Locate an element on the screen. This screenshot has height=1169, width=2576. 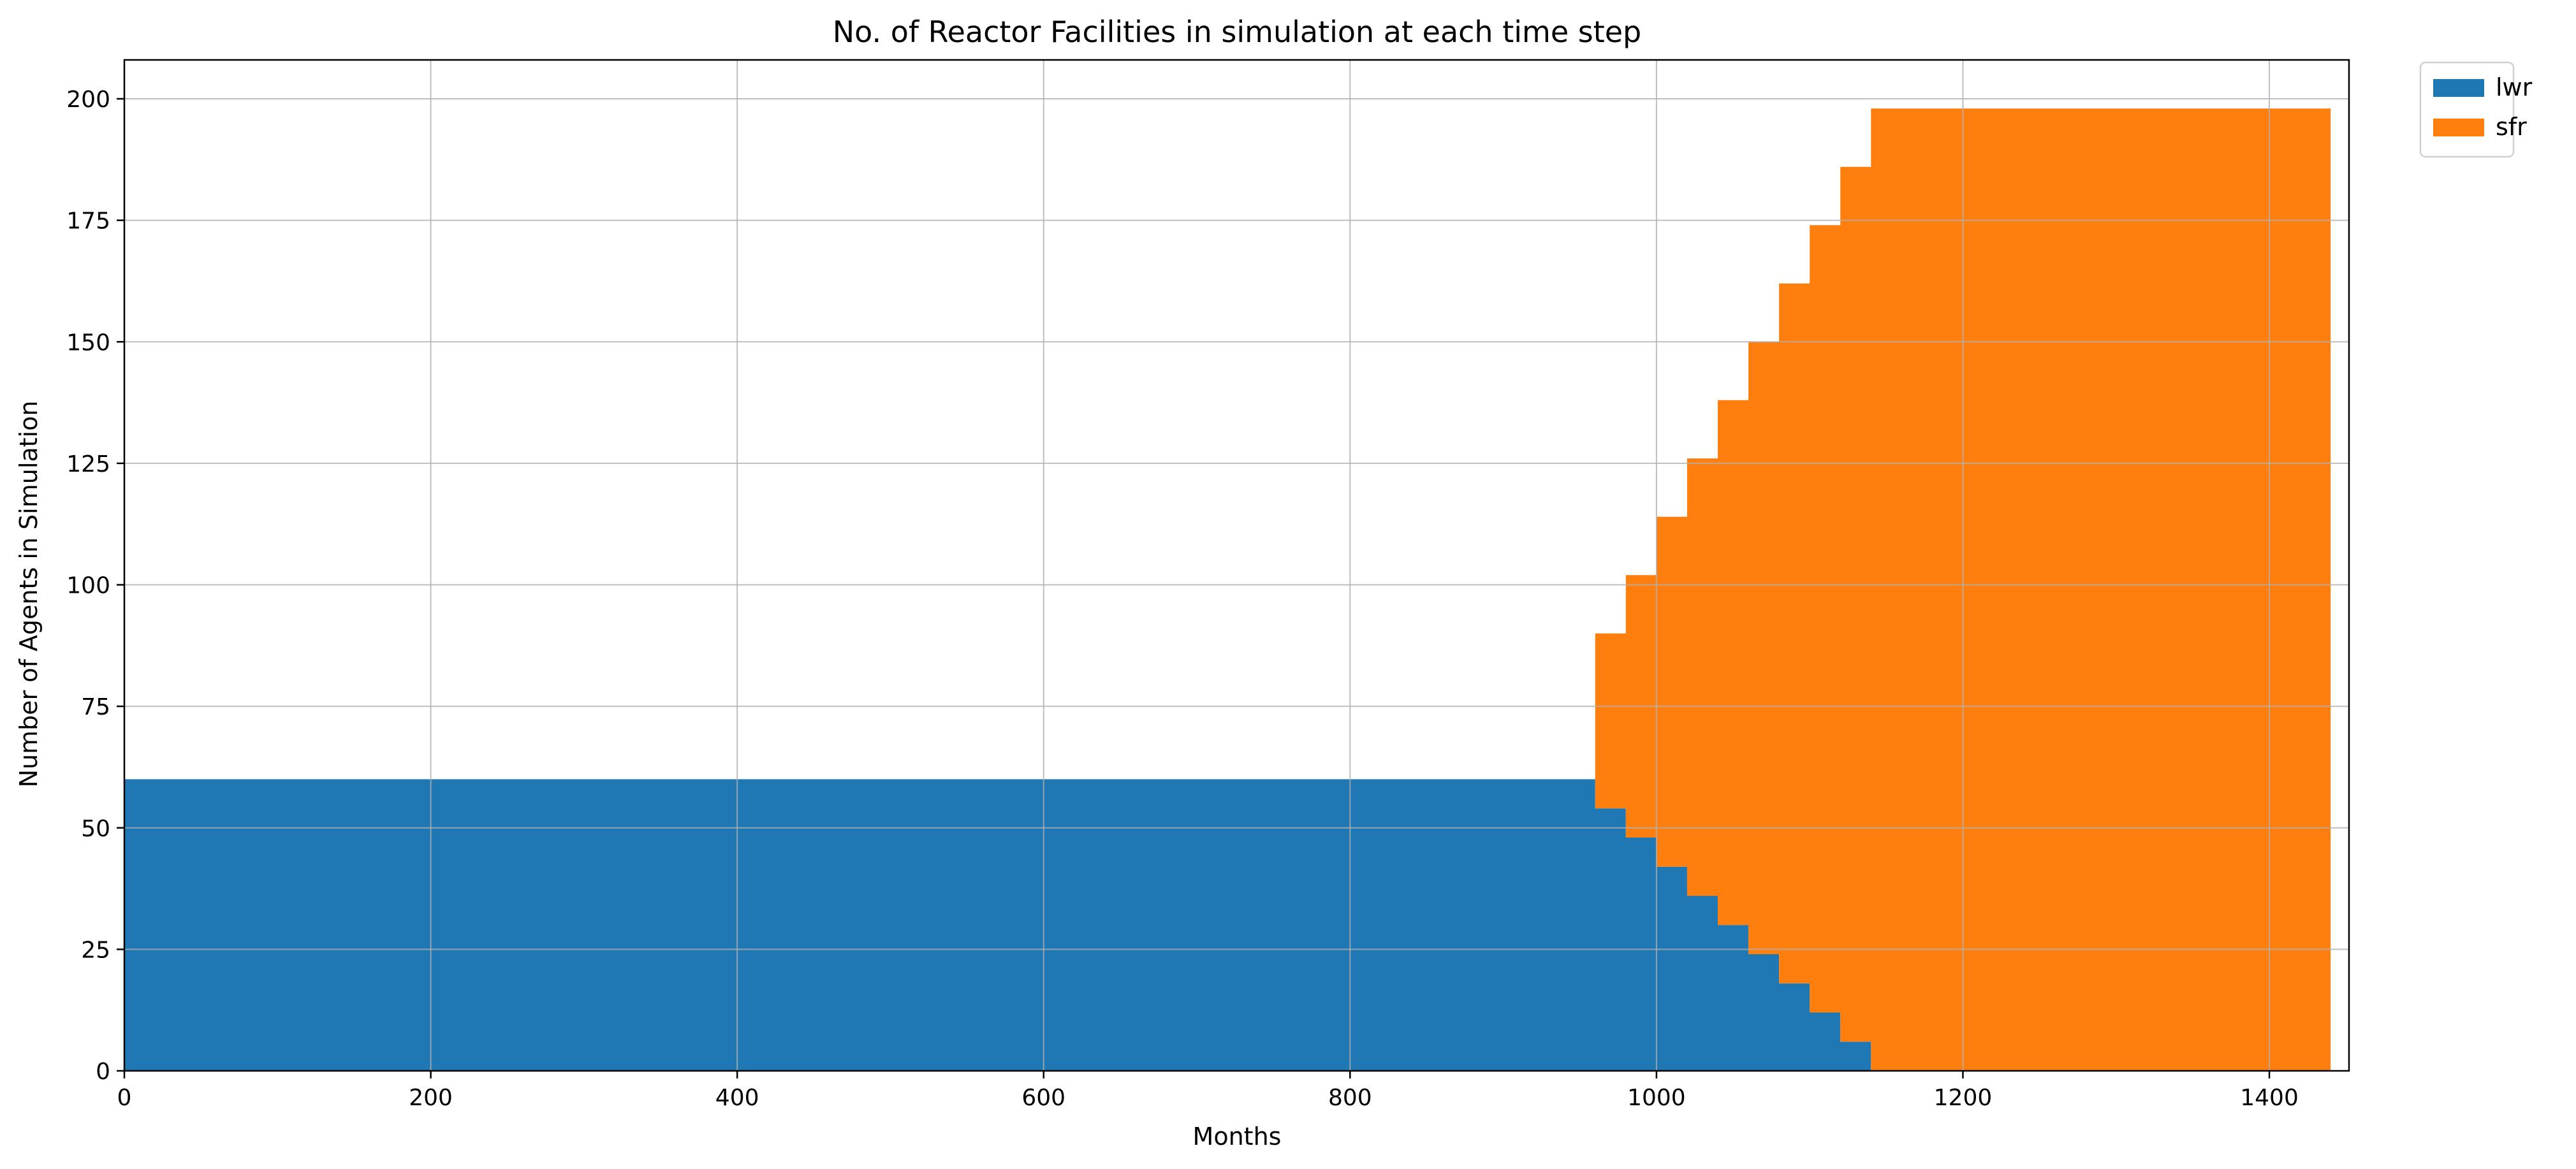
y-tick-label-50: 50 is located at coordinates (95, 829).